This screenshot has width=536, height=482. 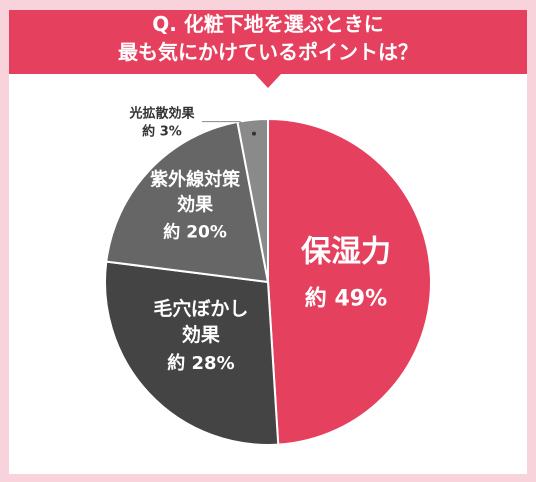 What do you see at coordinates (195, 232) in the screenshot?
I see `slice-value-uv: 約 20%` at bounding box center [195, 232].